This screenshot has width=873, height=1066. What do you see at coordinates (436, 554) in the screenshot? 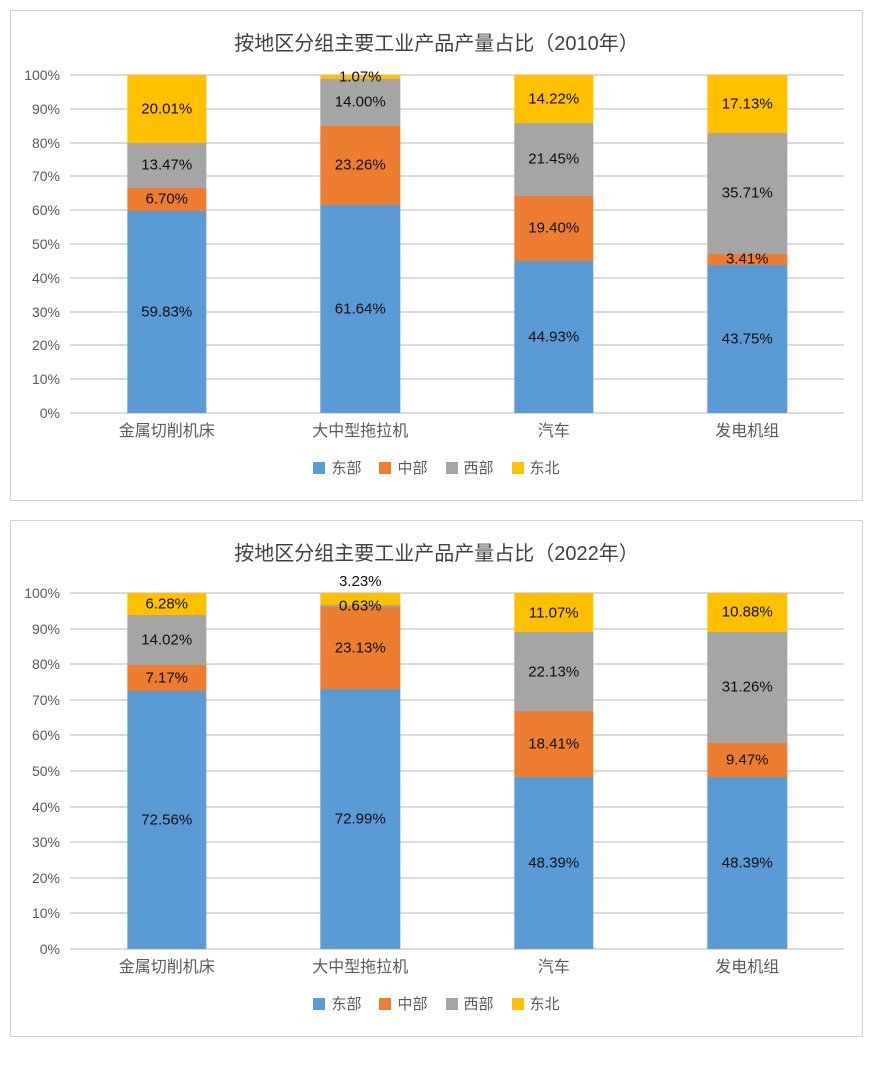
I see `chart-title: 按地区分组主要工业产品产量占比（2022年）` at bounding box center [436, 554].